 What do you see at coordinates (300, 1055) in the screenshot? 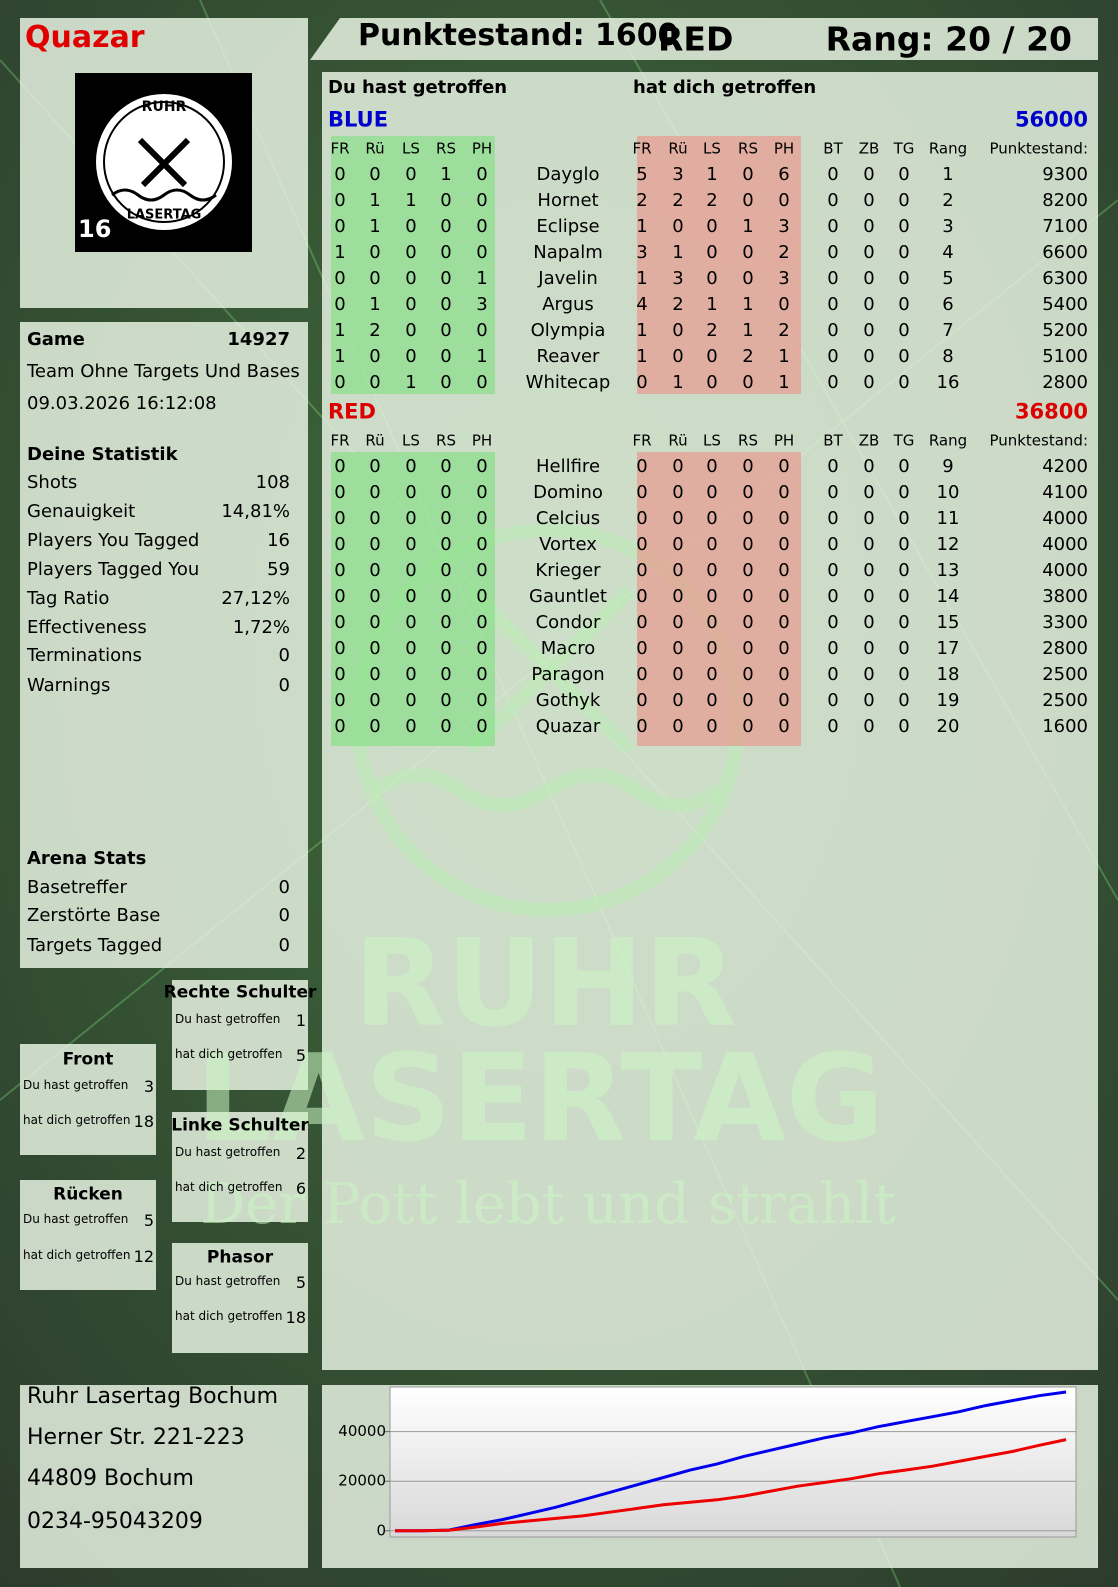
I see `zone-value: 5` at bounding box center [300, 1055].